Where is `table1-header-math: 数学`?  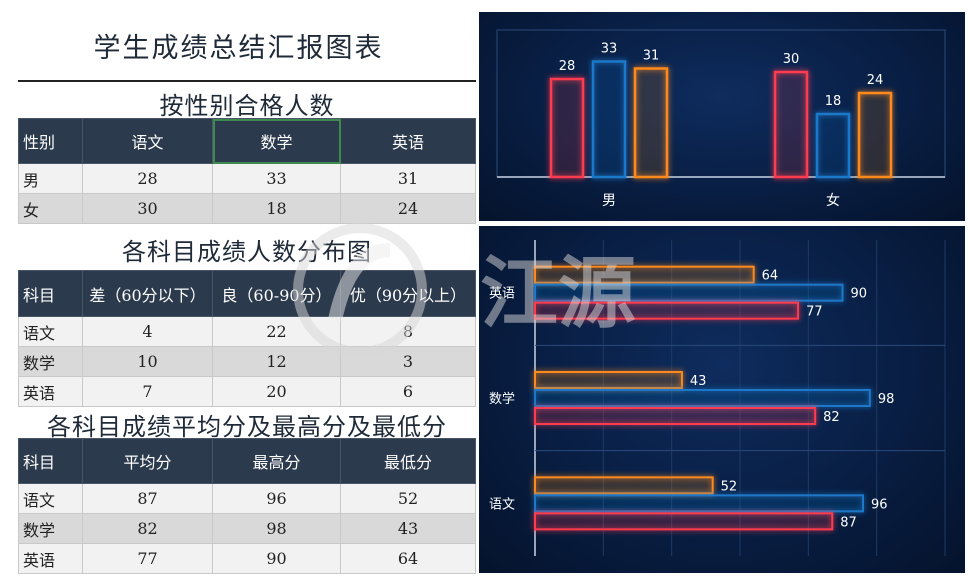
table1-header-math: 数学 is located at coordinates (276, 141).